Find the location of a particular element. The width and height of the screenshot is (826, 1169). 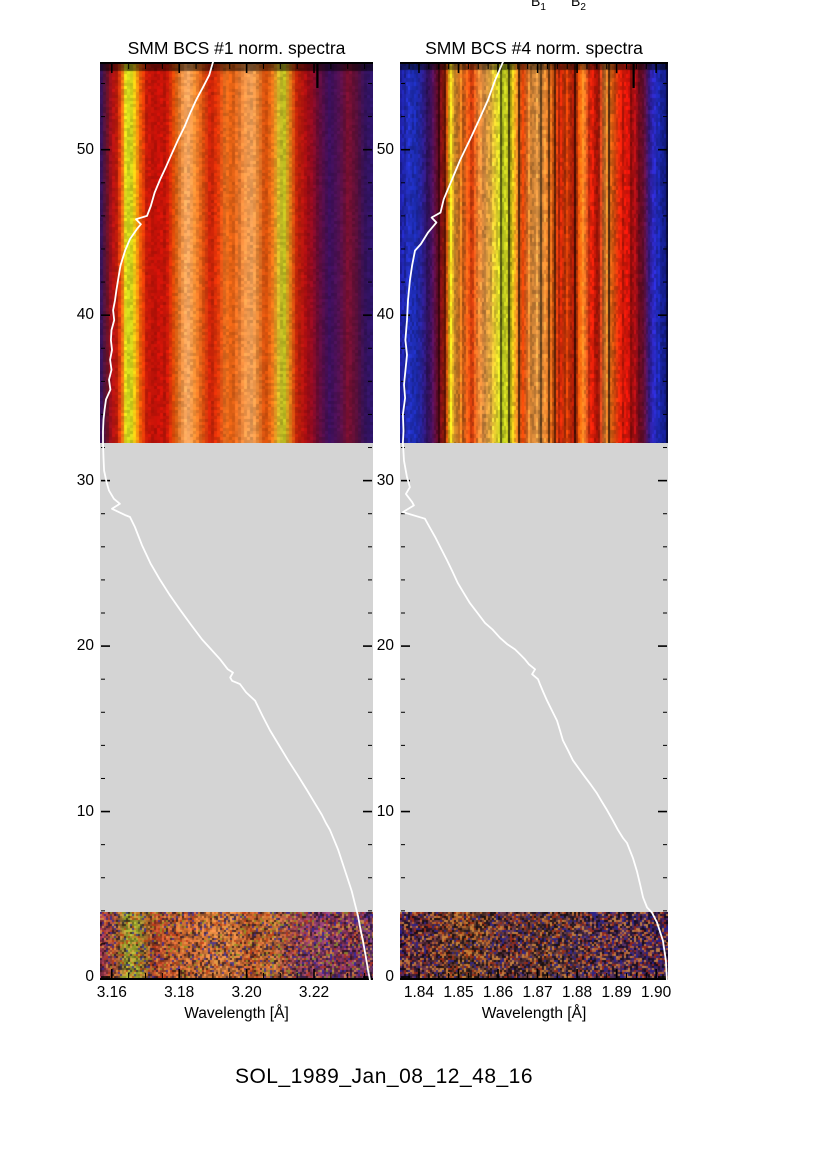

x-tick-label: 3.20 is located at coordinates (246, 992).